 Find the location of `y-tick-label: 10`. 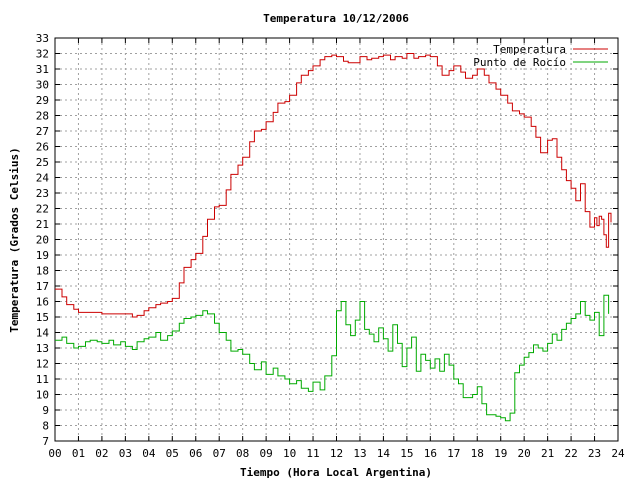

y-tick-label: 10 is located at coordinates (42, 395).